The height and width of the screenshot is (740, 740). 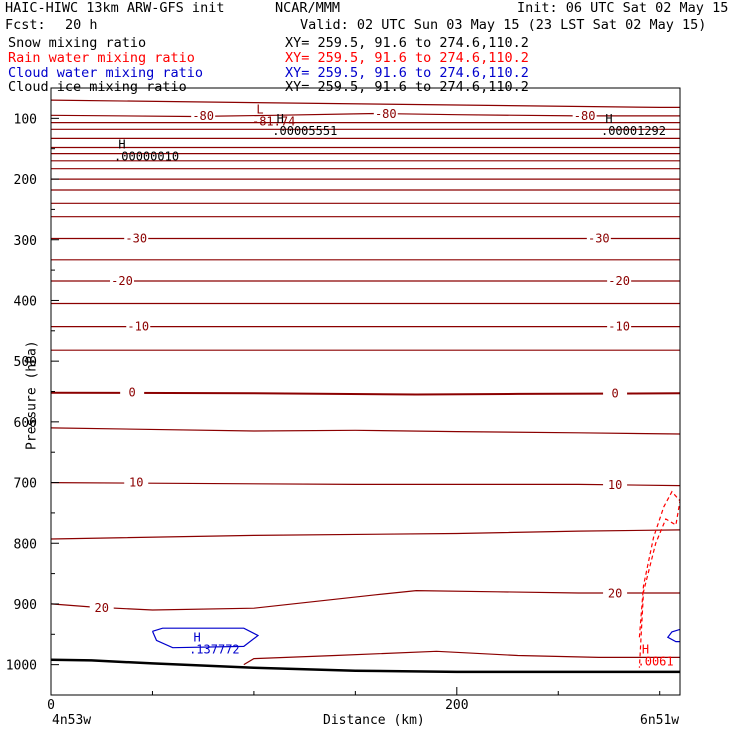 I want to click on y-tick-label: 200, so click(x=25, y=180).